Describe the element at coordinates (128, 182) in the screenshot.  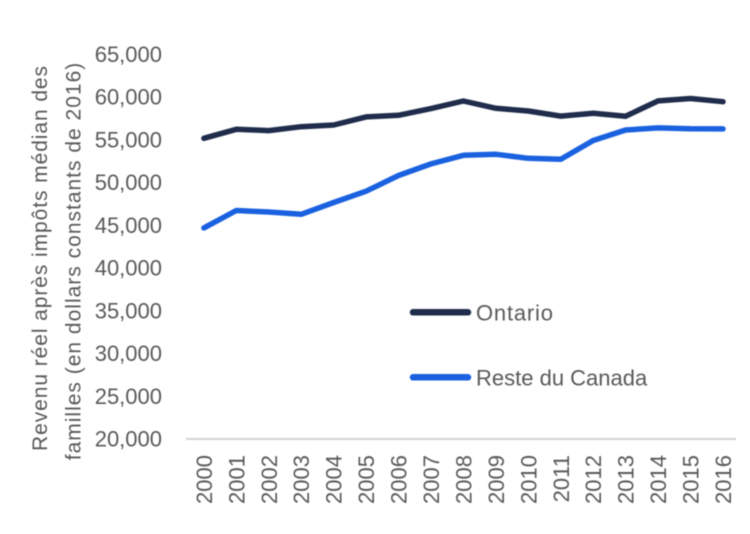
I see `svg-text: 50,000` at that location.